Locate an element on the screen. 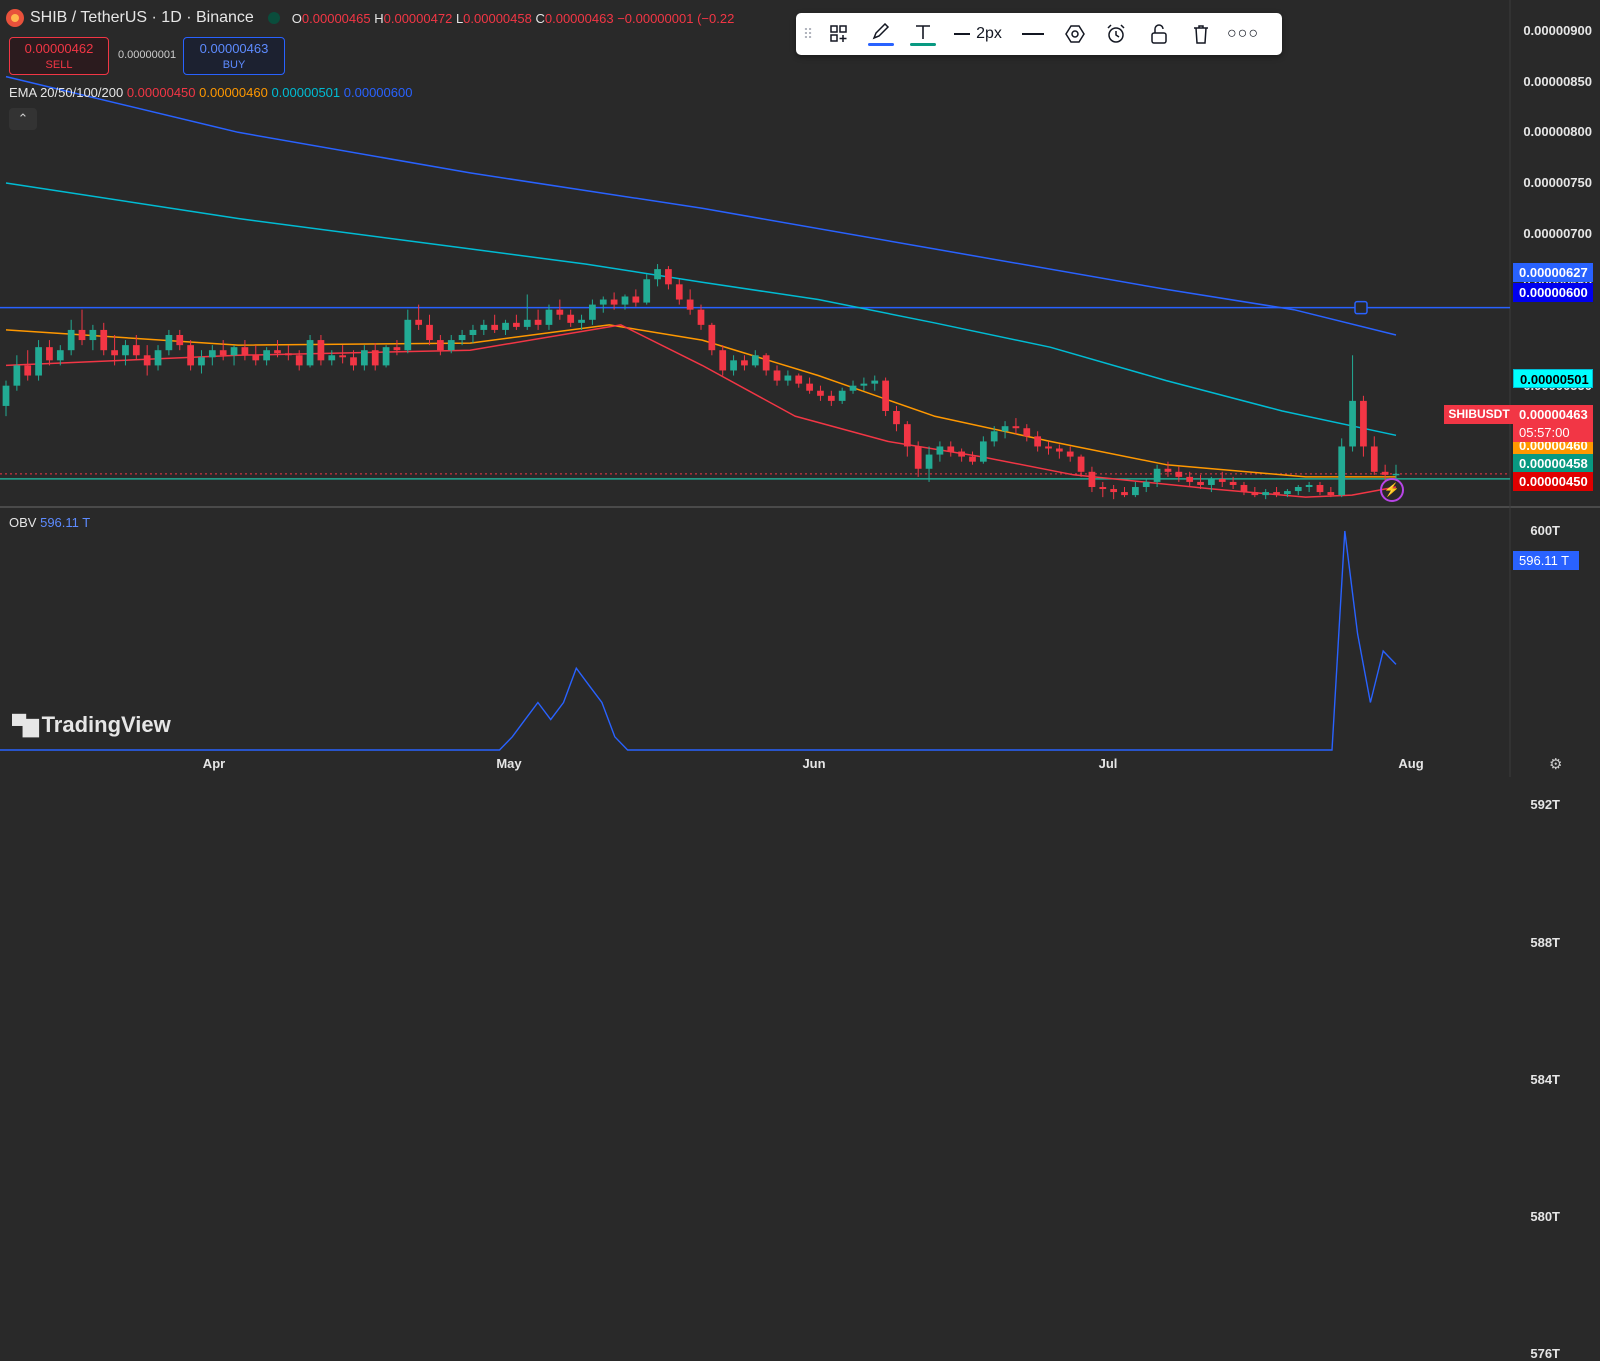  buy-button: 0.00000463 BUY is located at coordinates (234, 56).